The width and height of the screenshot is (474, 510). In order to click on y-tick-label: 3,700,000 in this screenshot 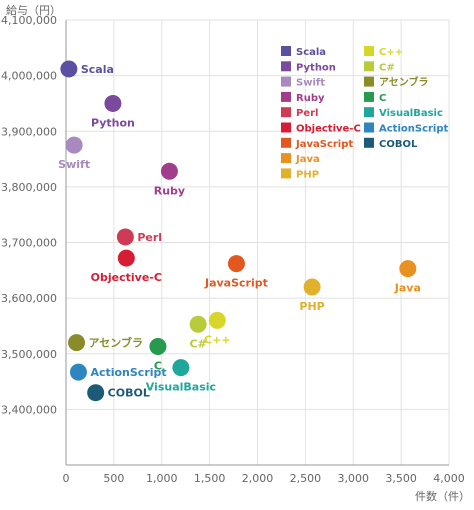, I will do `click(29, 243)`.